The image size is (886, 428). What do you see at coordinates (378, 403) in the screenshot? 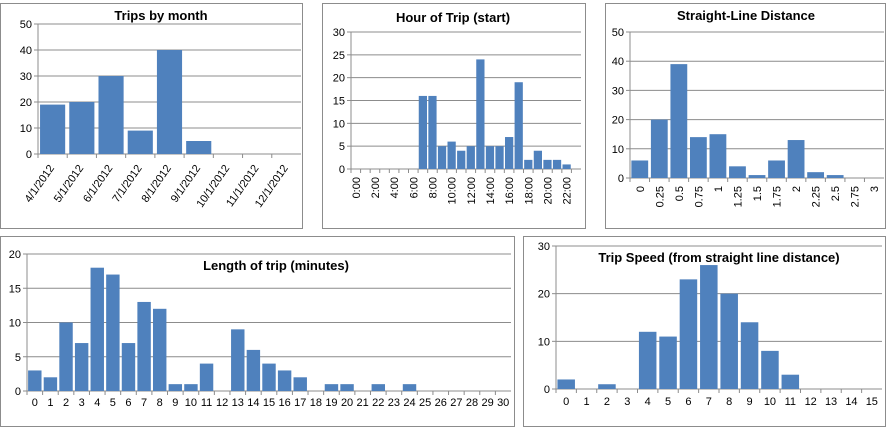
I see `x-tick-label: 22` at bounding box center [378, 403].